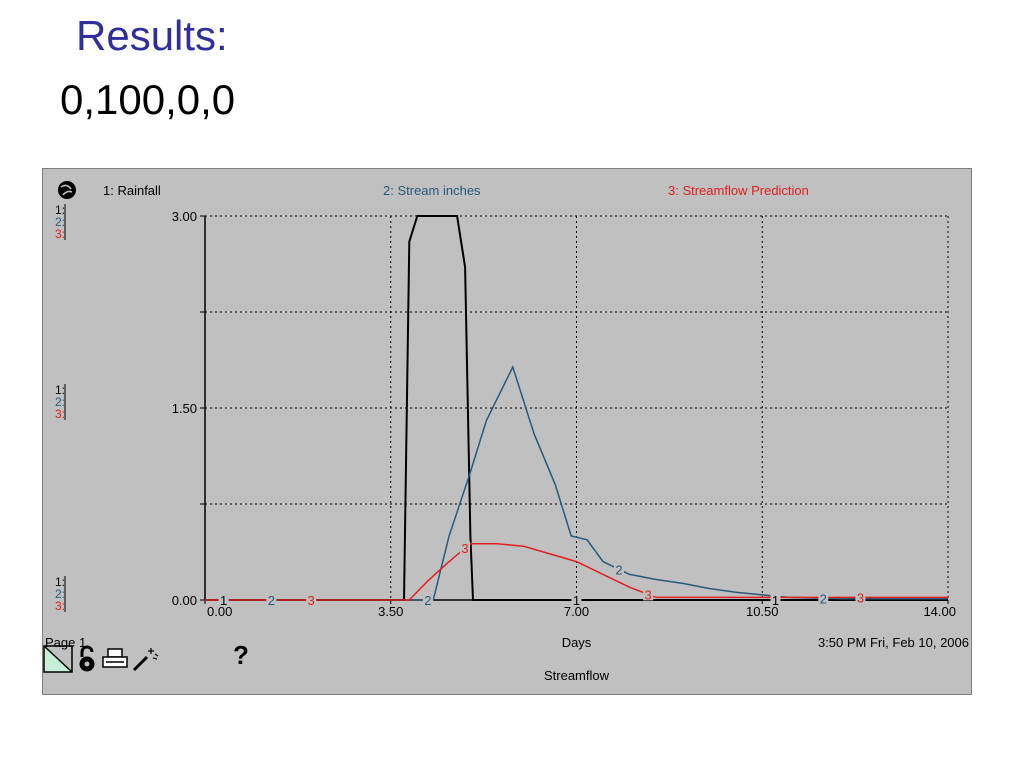 The width and height of the screenshot is (1024, 768). I want to click on graph-type-icon-detail, so click(66, 190).